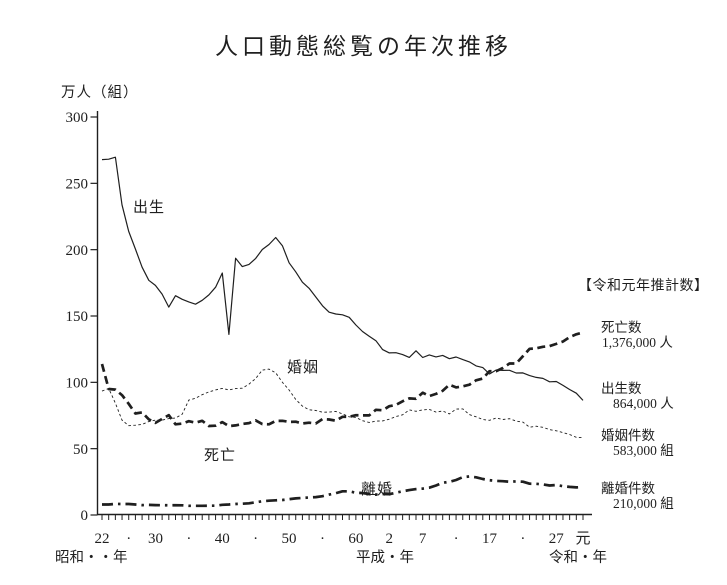 The width and height of the screenshot is (727, 585). Describe the element at coordinates (77, 251) in the screenshot. I see `y-tick-label: 200` at that location.